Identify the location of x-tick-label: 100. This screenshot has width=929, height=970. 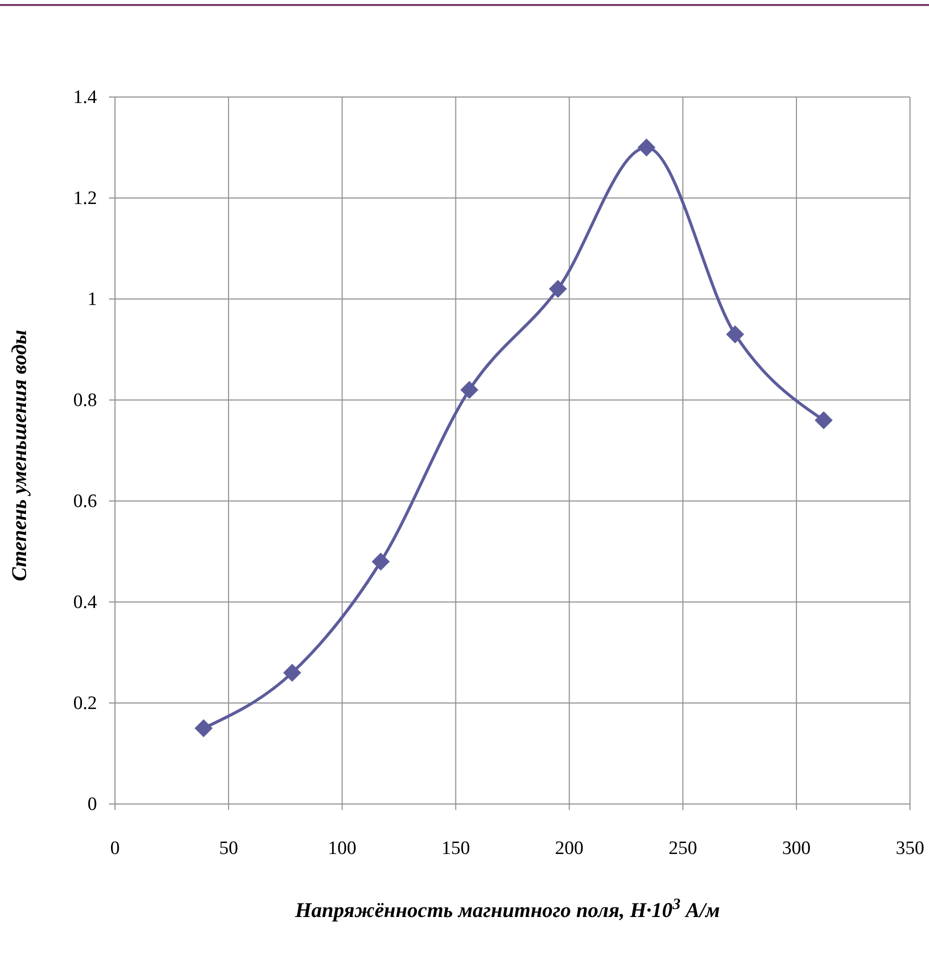
(342, 848).